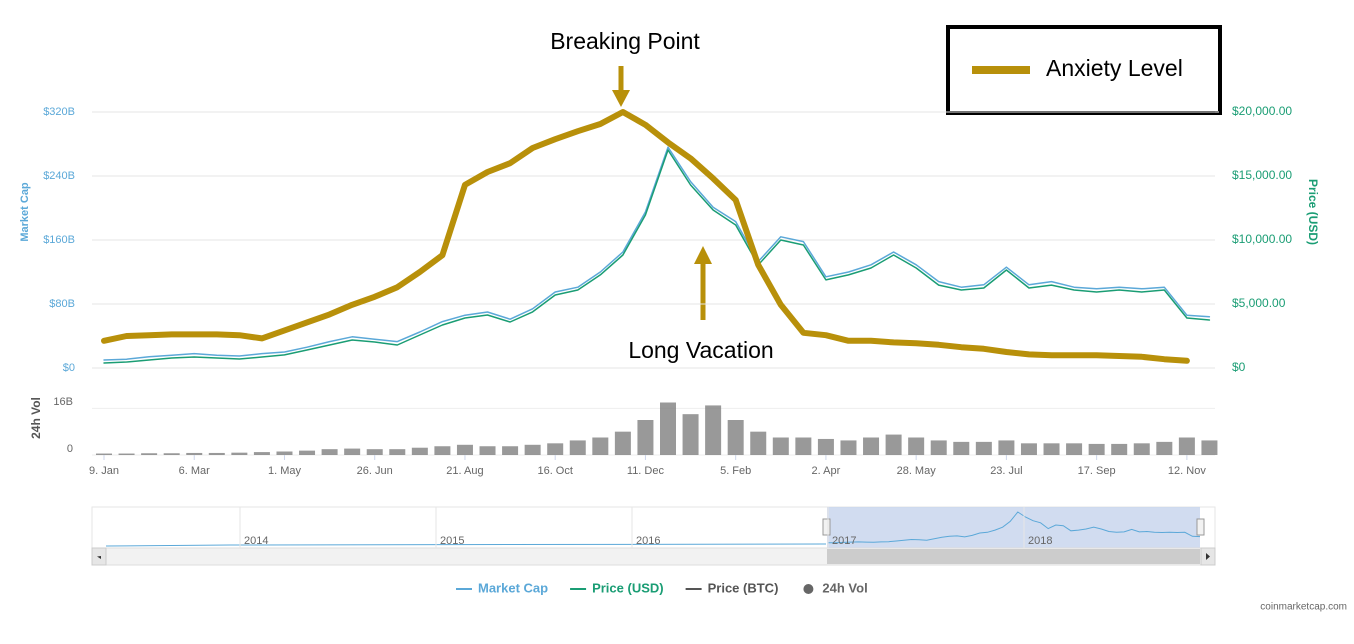 Image resolution: width=1354 pixels, height=644 pixels. What do you see at coordinates (1114, 68) in the screenshot?
I see `legend-label: Anxiety Level` at bounding box center [1114, 68].